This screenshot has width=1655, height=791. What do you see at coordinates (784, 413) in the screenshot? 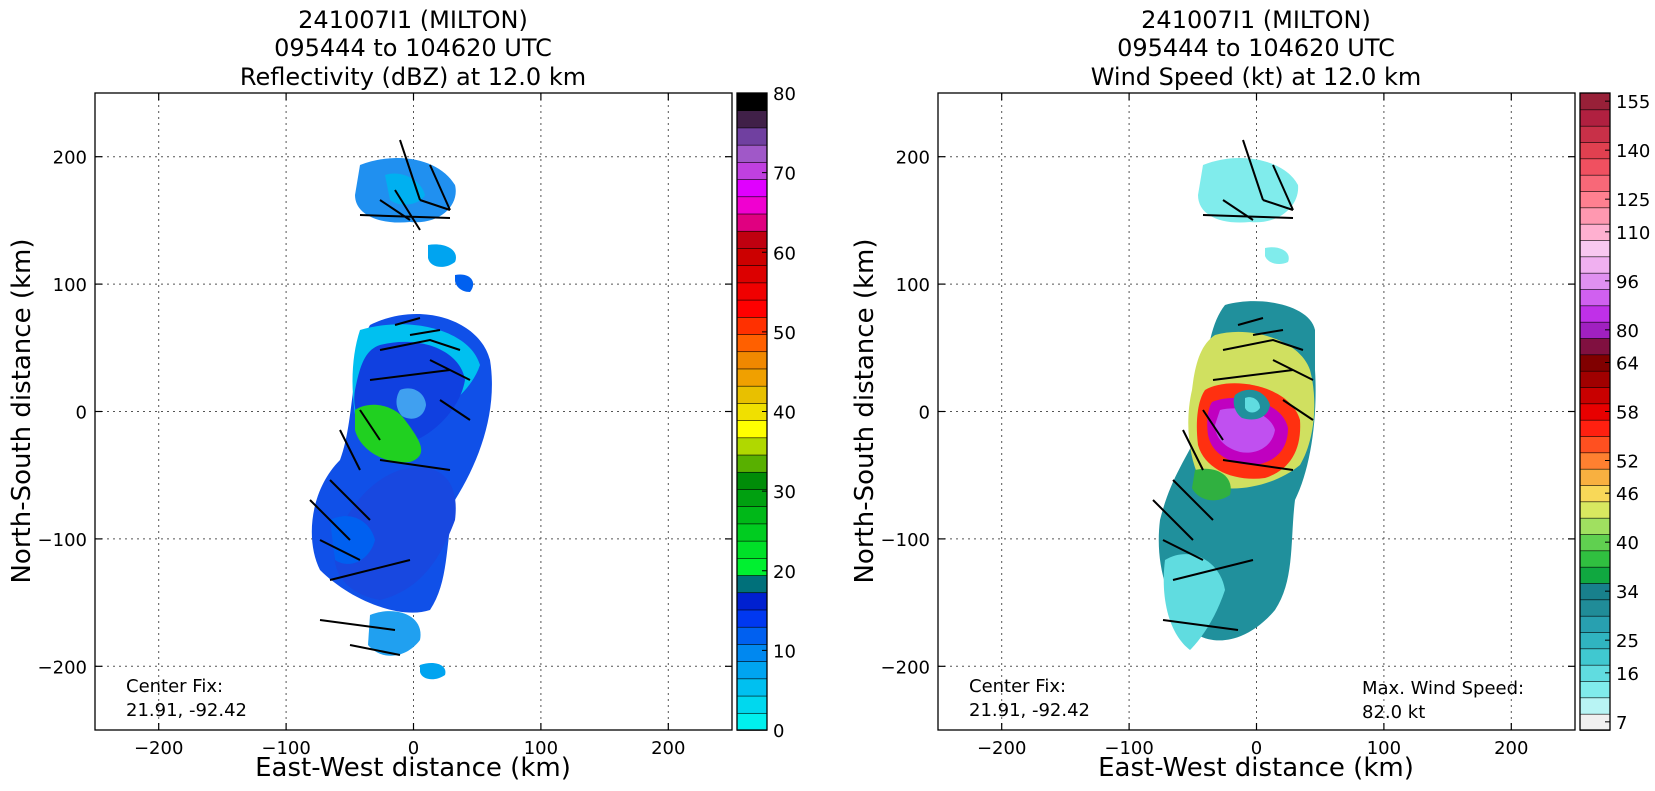
I see `left-colorbar-tick-label: 40` at bounding box center [784, 413].